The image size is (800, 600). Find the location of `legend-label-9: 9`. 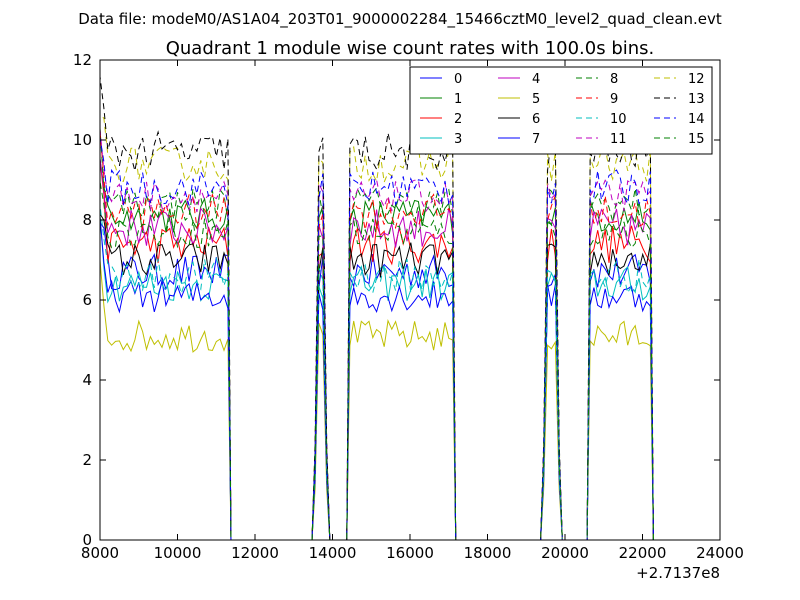

legend-label-9: 9 is located at coordinates (614, 99).